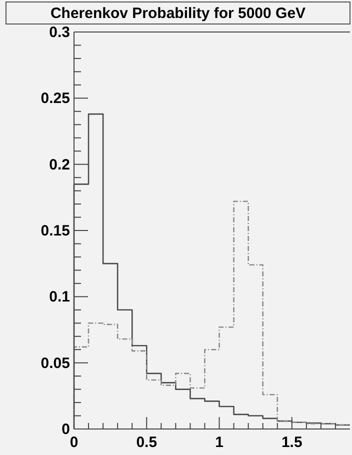 The height and width of the screenshot is (455, 352). What do you see at coordinates (59, 165) in the screenshot?
I see `y-tick-label: 0.2` at bounding box center [59, 165].